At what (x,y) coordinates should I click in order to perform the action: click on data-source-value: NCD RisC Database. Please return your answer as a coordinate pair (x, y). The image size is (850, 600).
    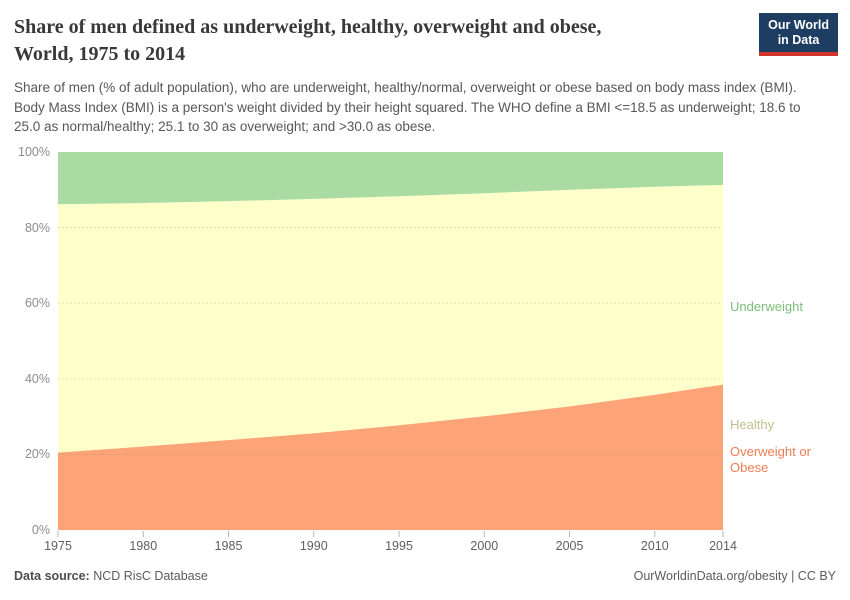
    Looking at the image, I should click on (148, 576).